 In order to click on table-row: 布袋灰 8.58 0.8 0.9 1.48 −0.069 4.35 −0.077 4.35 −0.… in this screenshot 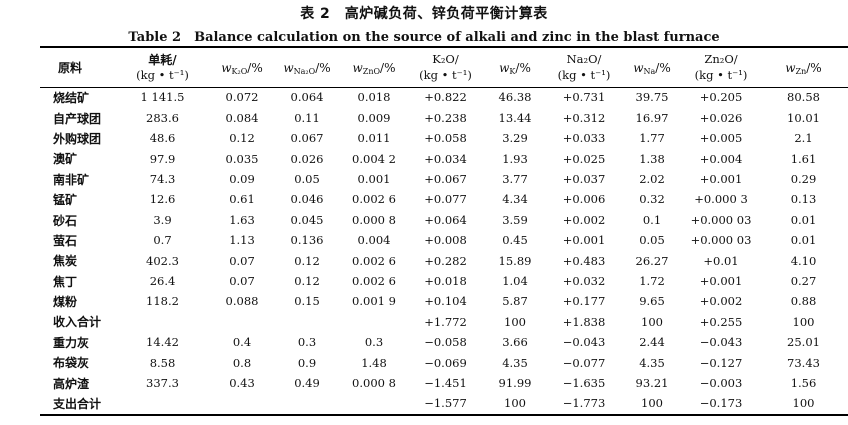, I will do `click(444, 363)`.